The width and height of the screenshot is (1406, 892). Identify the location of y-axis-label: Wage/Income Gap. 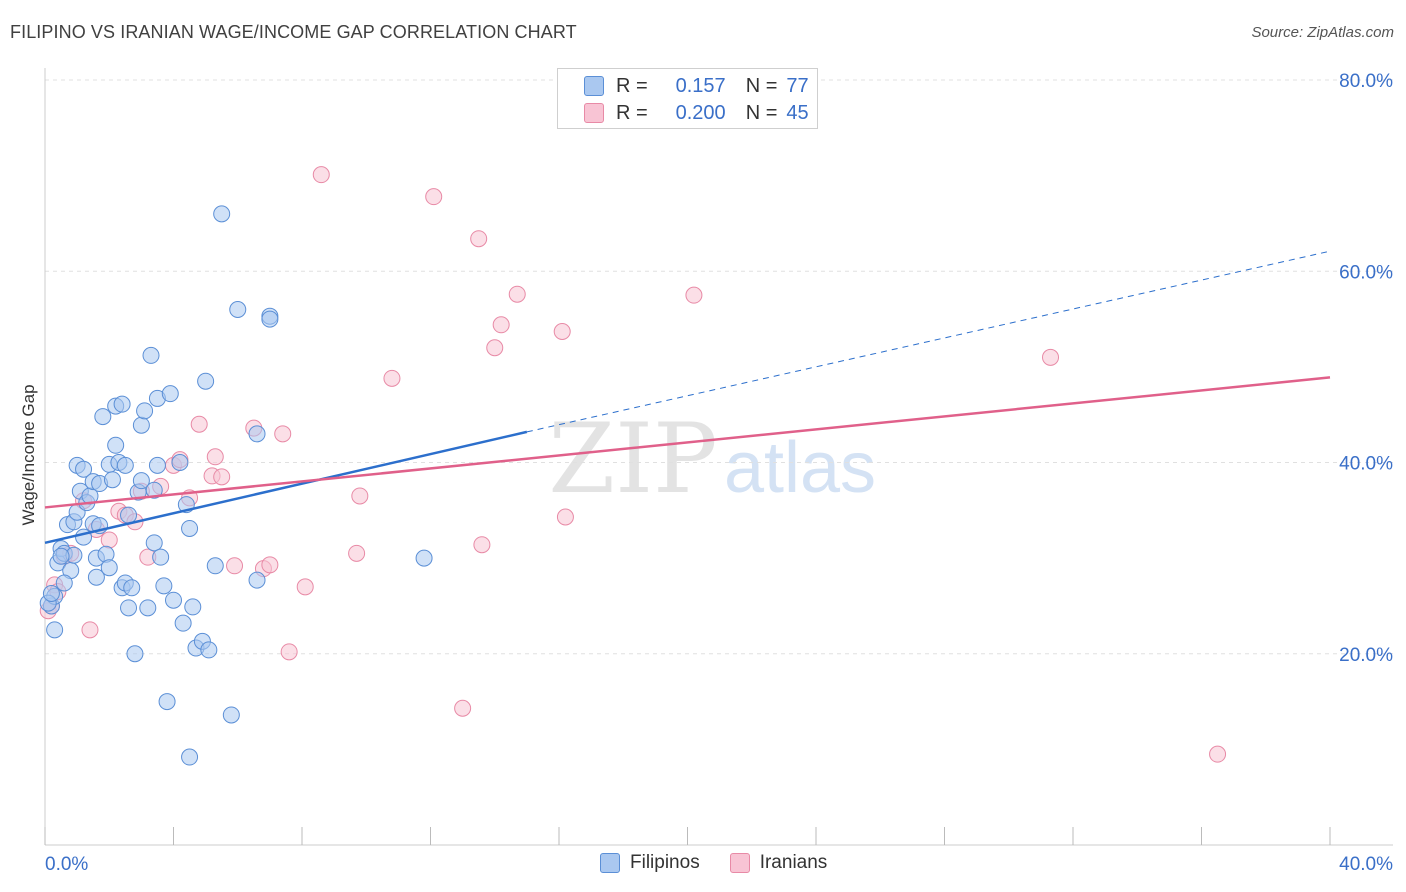
(28, 455).